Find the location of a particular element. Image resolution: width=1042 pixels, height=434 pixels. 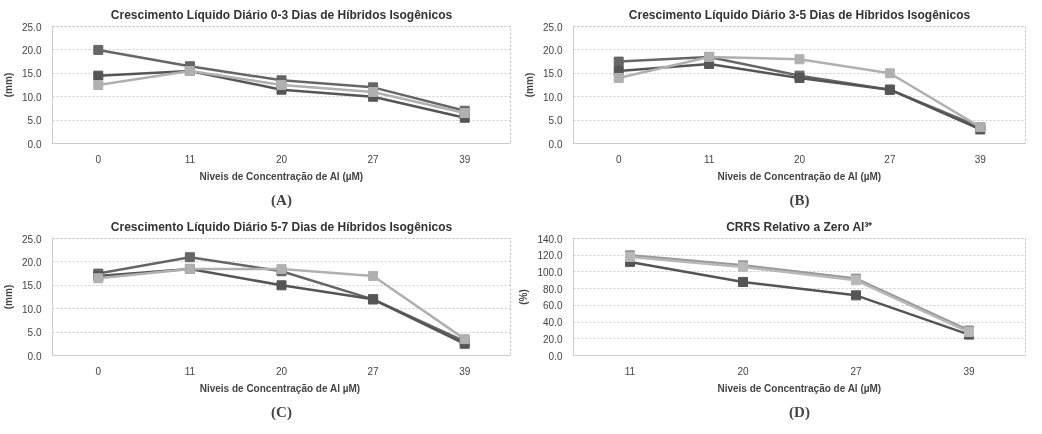

y-tick-label: 60.0 is located at coordinates (553, 306).